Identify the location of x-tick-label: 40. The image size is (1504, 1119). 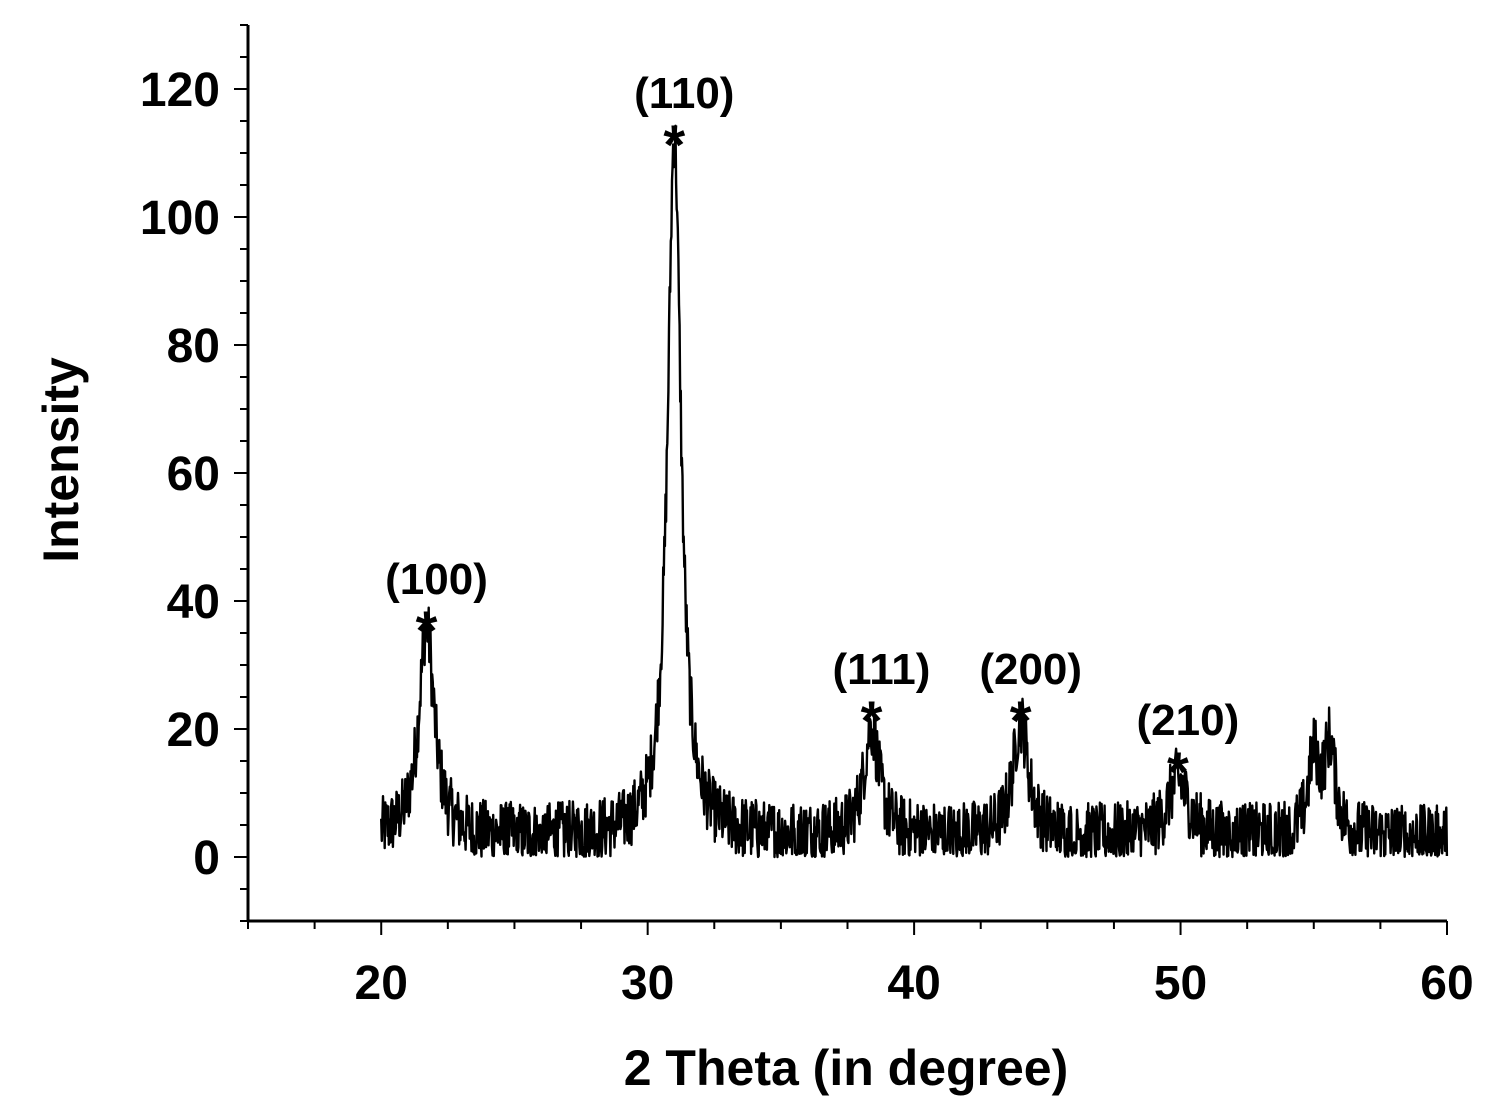
(913, 983).